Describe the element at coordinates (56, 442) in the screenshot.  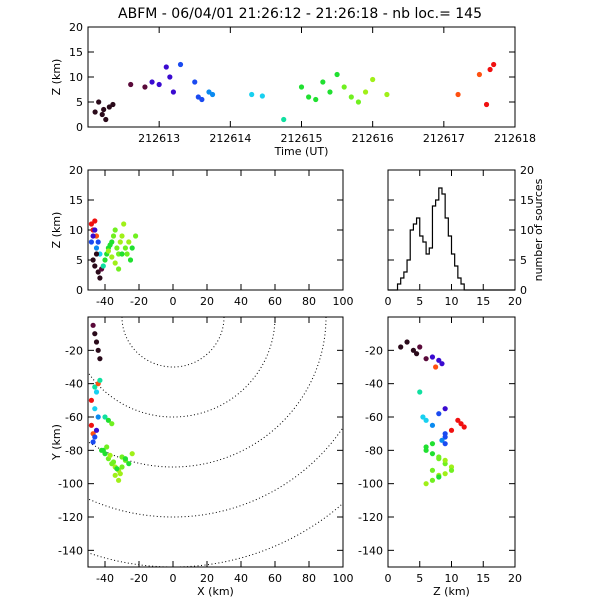
I see `y-axis-label: Y (km)` at that location.